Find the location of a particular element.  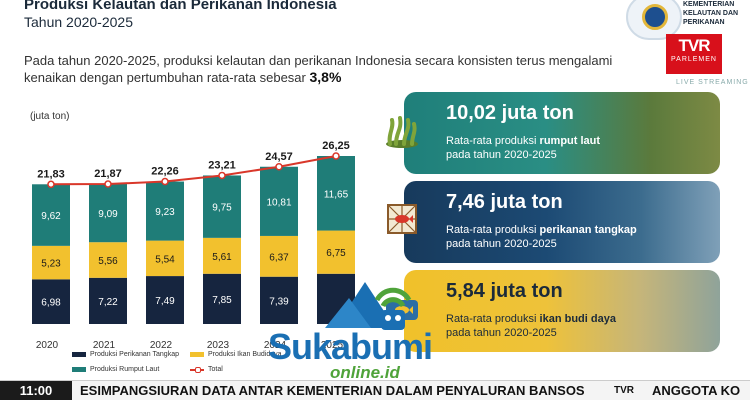

bar-value-label: 5,56 is located at coordinates (108, 261).